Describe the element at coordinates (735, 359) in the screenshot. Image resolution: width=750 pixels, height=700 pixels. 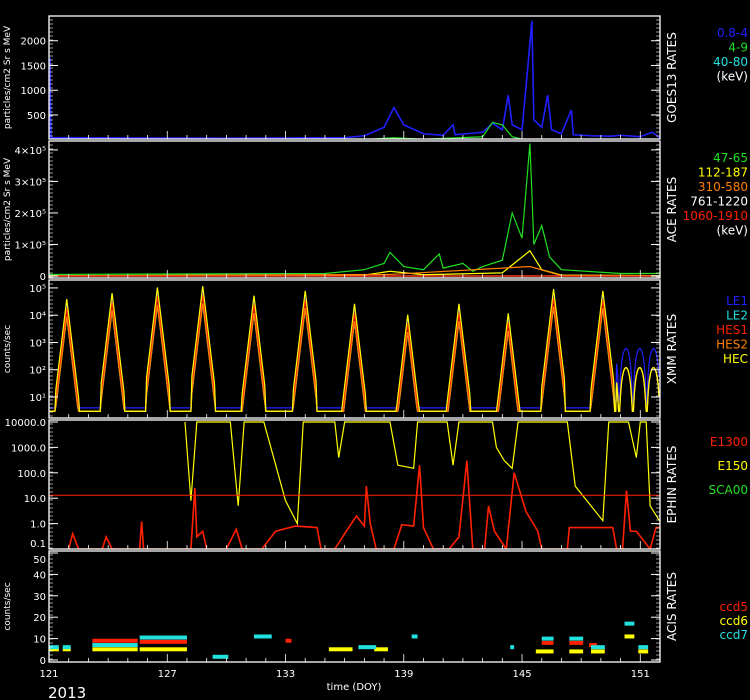
I see `legend-entry: HEC` at that location.